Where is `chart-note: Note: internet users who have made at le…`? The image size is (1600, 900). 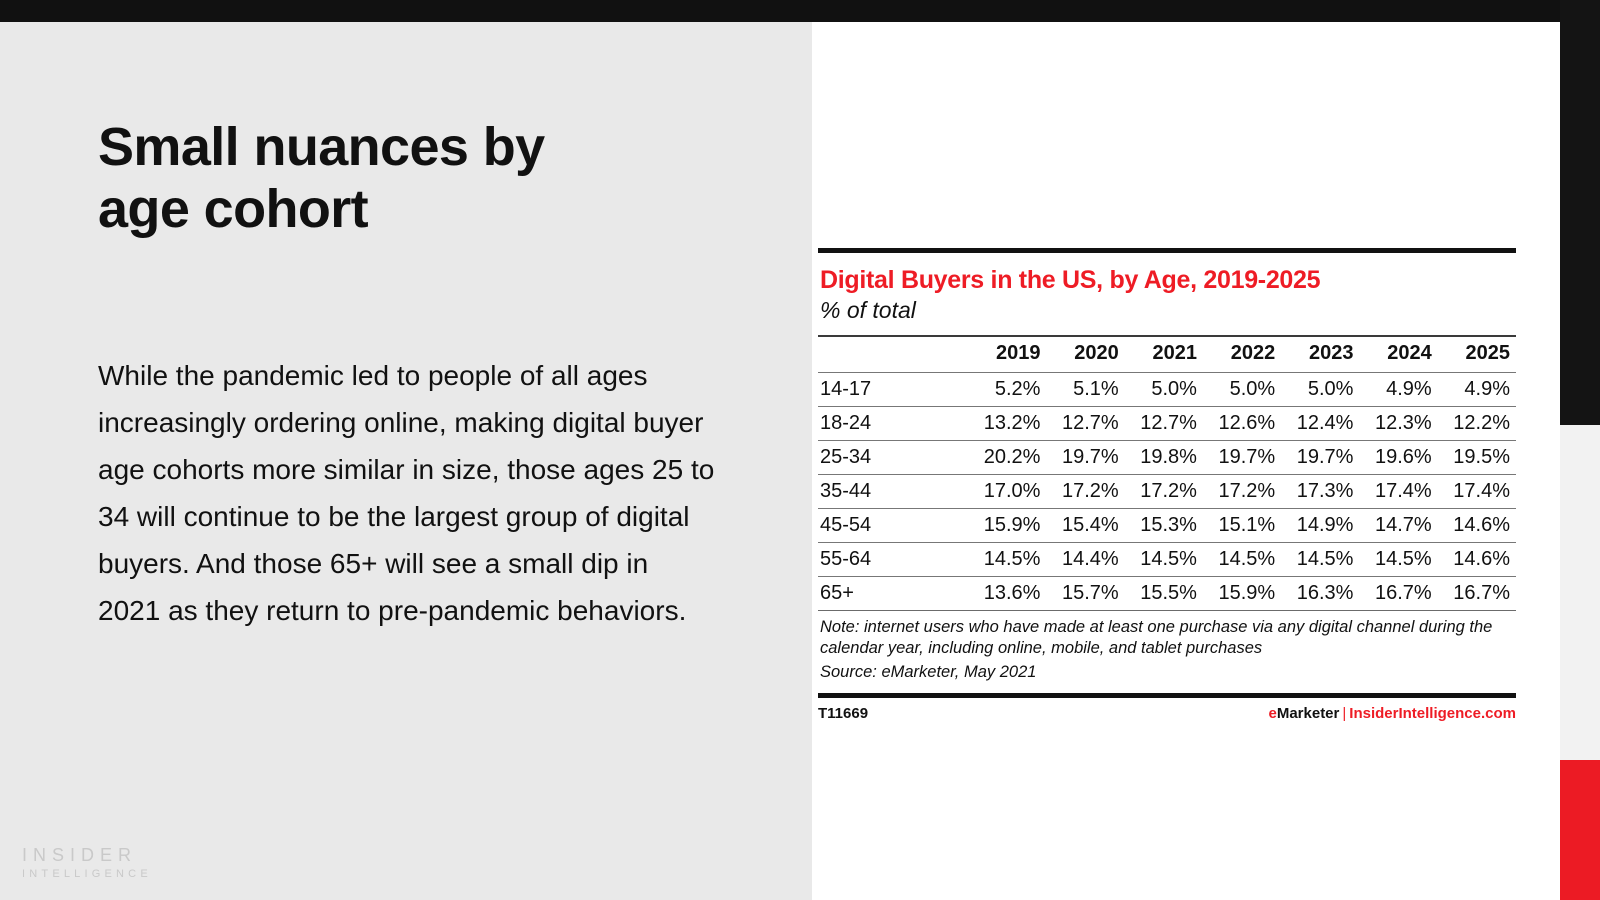 chart-note: Note: internet users who have made at le… is located at coordinates (1156, 637).